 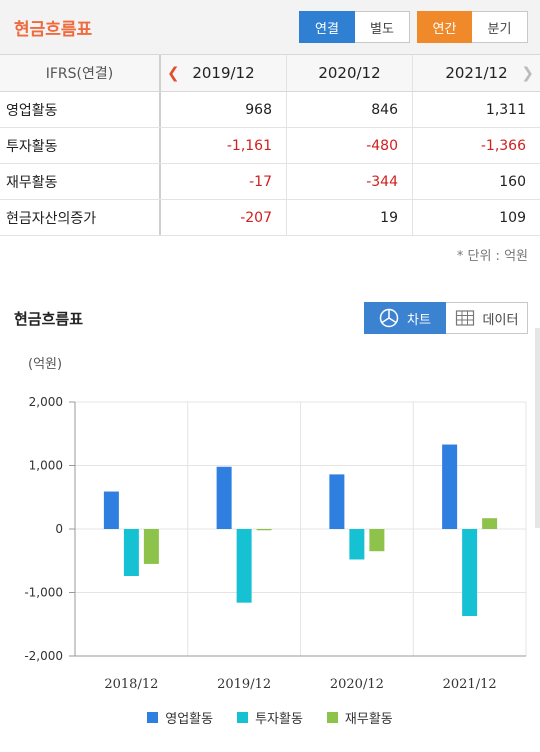 I want to click on y-tick-label: 2,000, so click(x=46, y=402).